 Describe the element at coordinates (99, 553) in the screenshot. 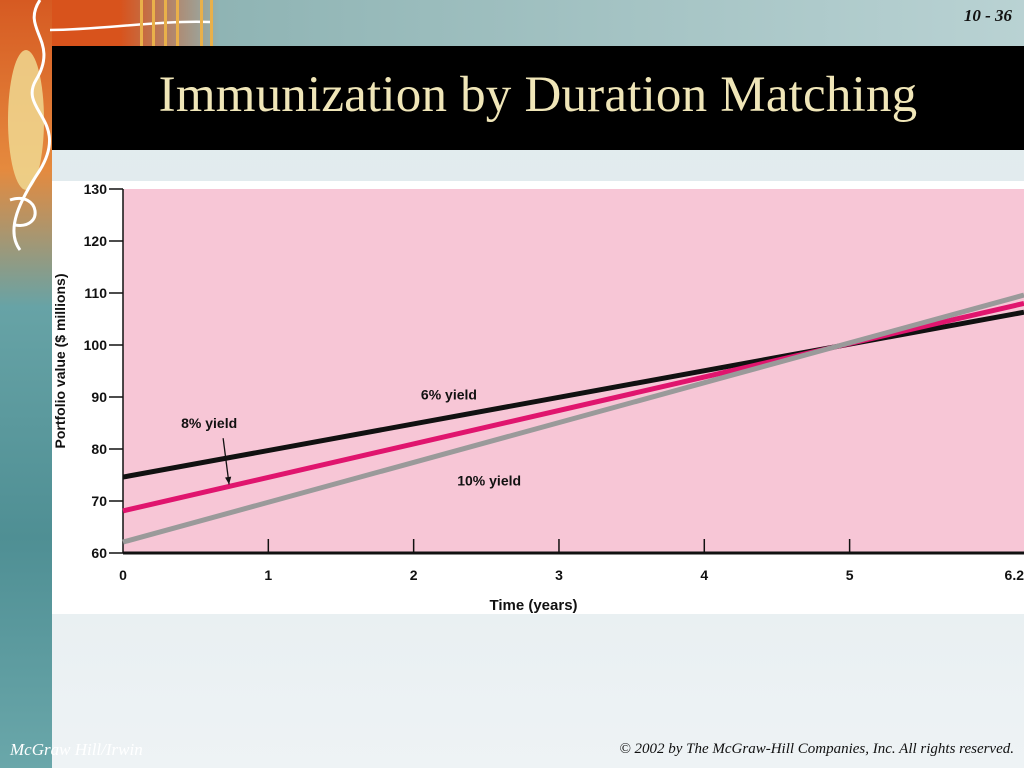

I see `y-tick-label: 60` at that location.